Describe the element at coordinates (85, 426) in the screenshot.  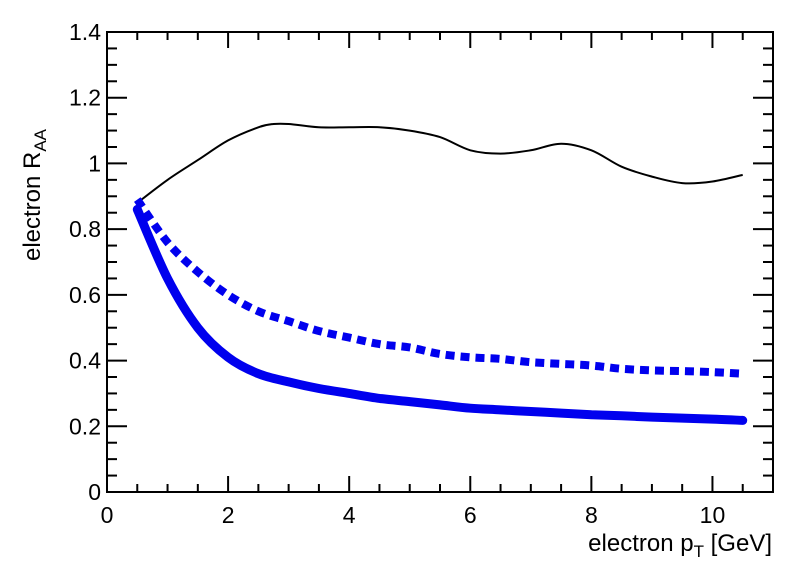
I see `y-tick-label: 0.2` at that location.